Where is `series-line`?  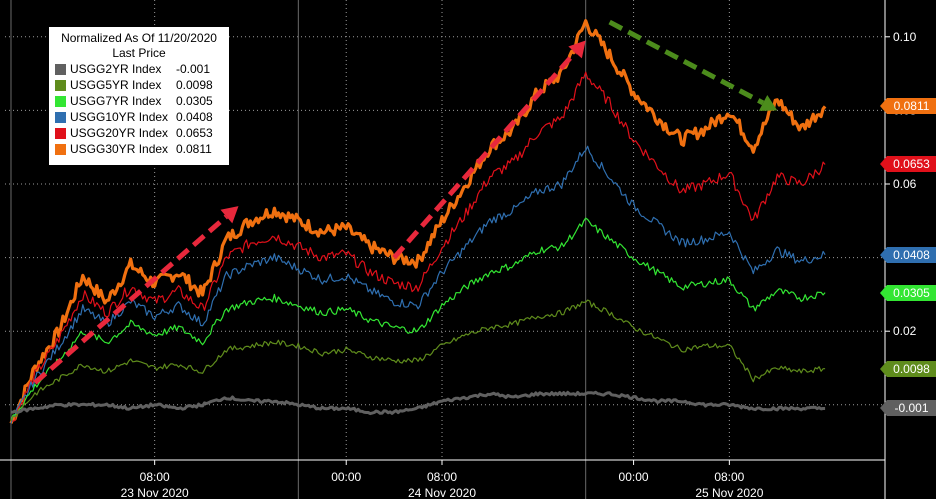 series-line is located at coordinates (418, 403).